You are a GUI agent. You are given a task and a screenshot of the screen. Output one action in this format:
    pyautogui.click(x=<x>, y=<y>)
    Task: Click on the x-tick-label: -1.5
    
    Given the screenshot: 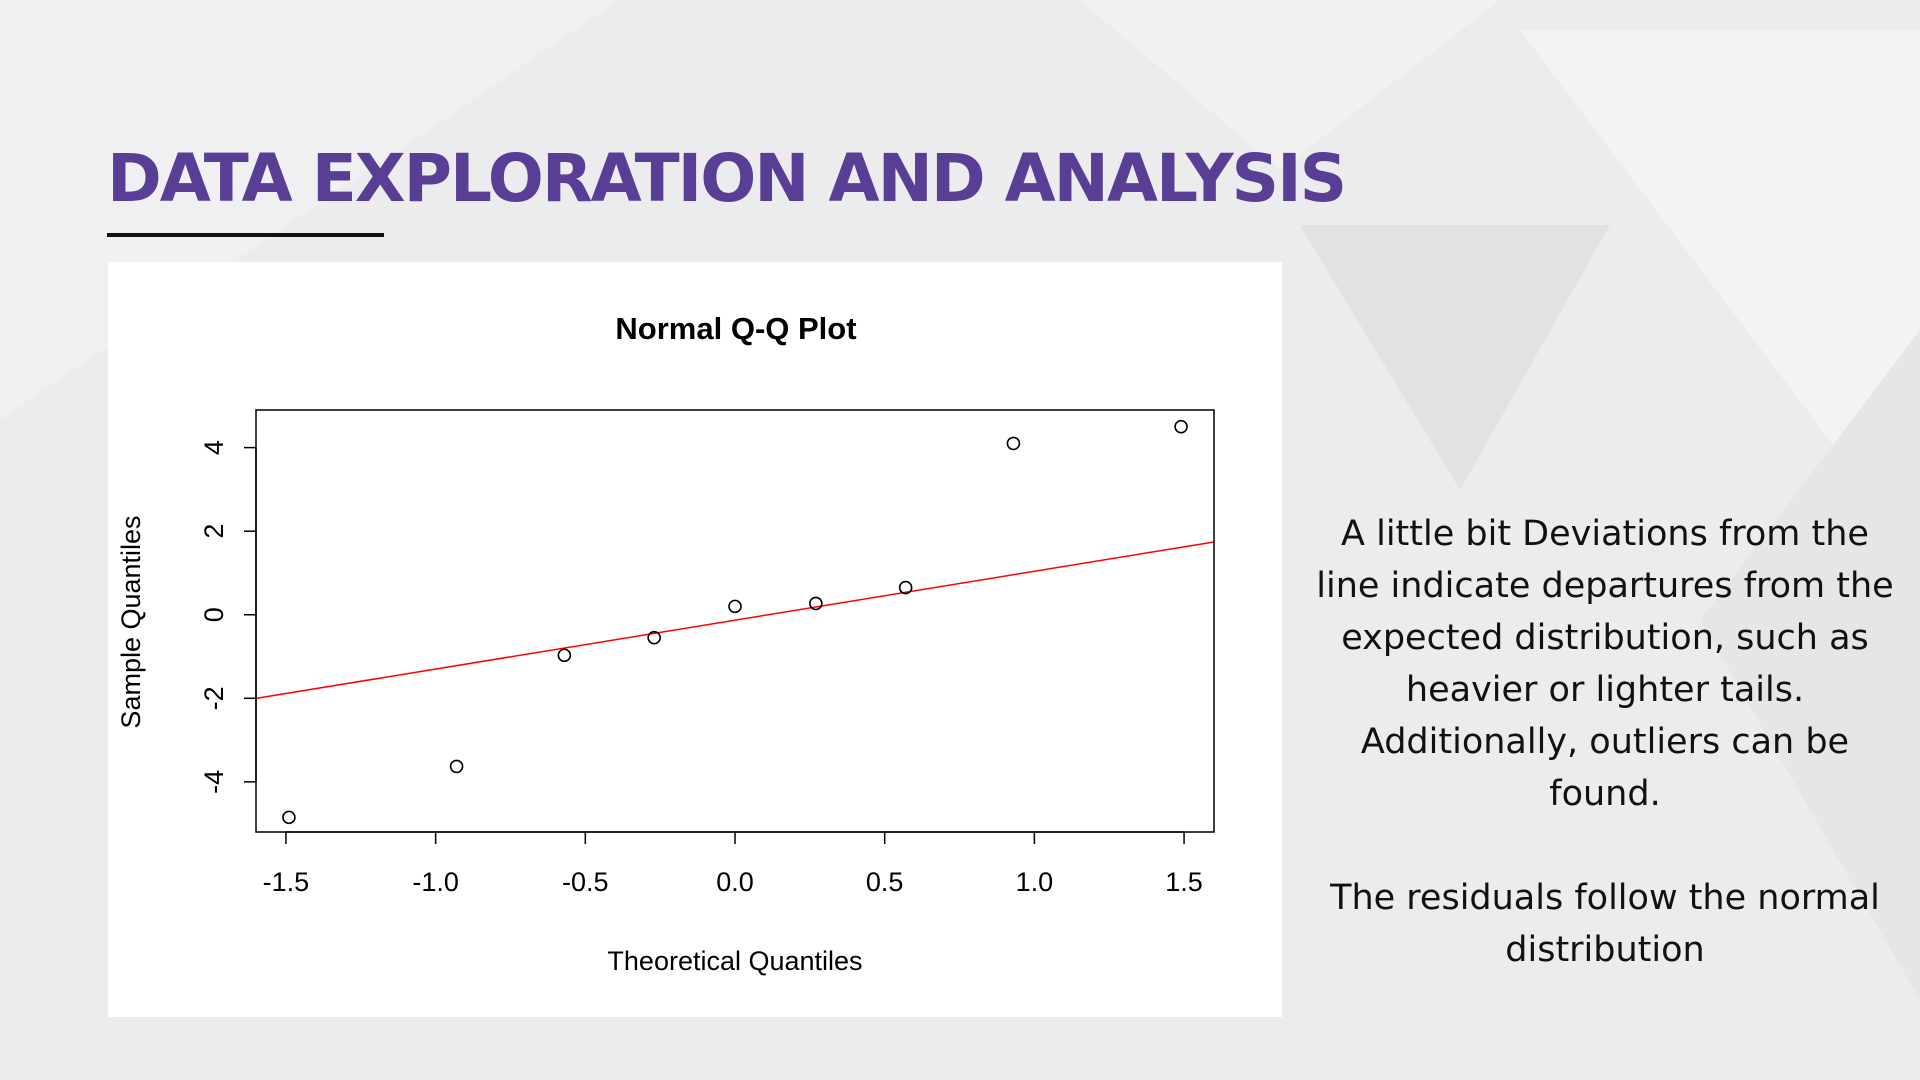 What is the action you would take?
    pyautogui.click(x=286, y=882)
    